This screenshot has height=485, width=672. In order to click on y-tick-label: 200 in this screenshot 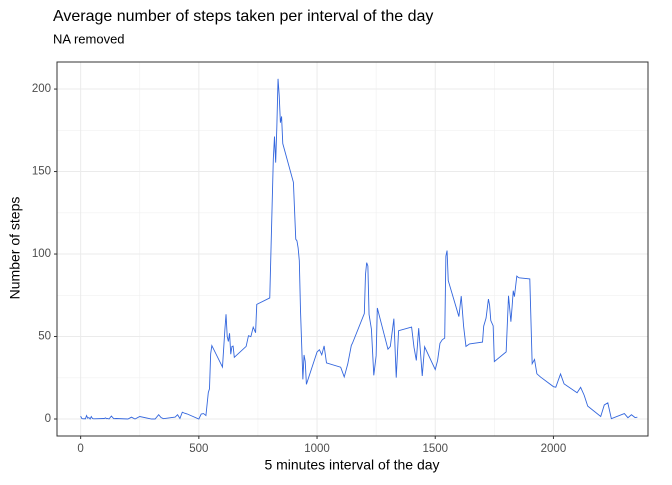, I will do `click(41, 89)`.